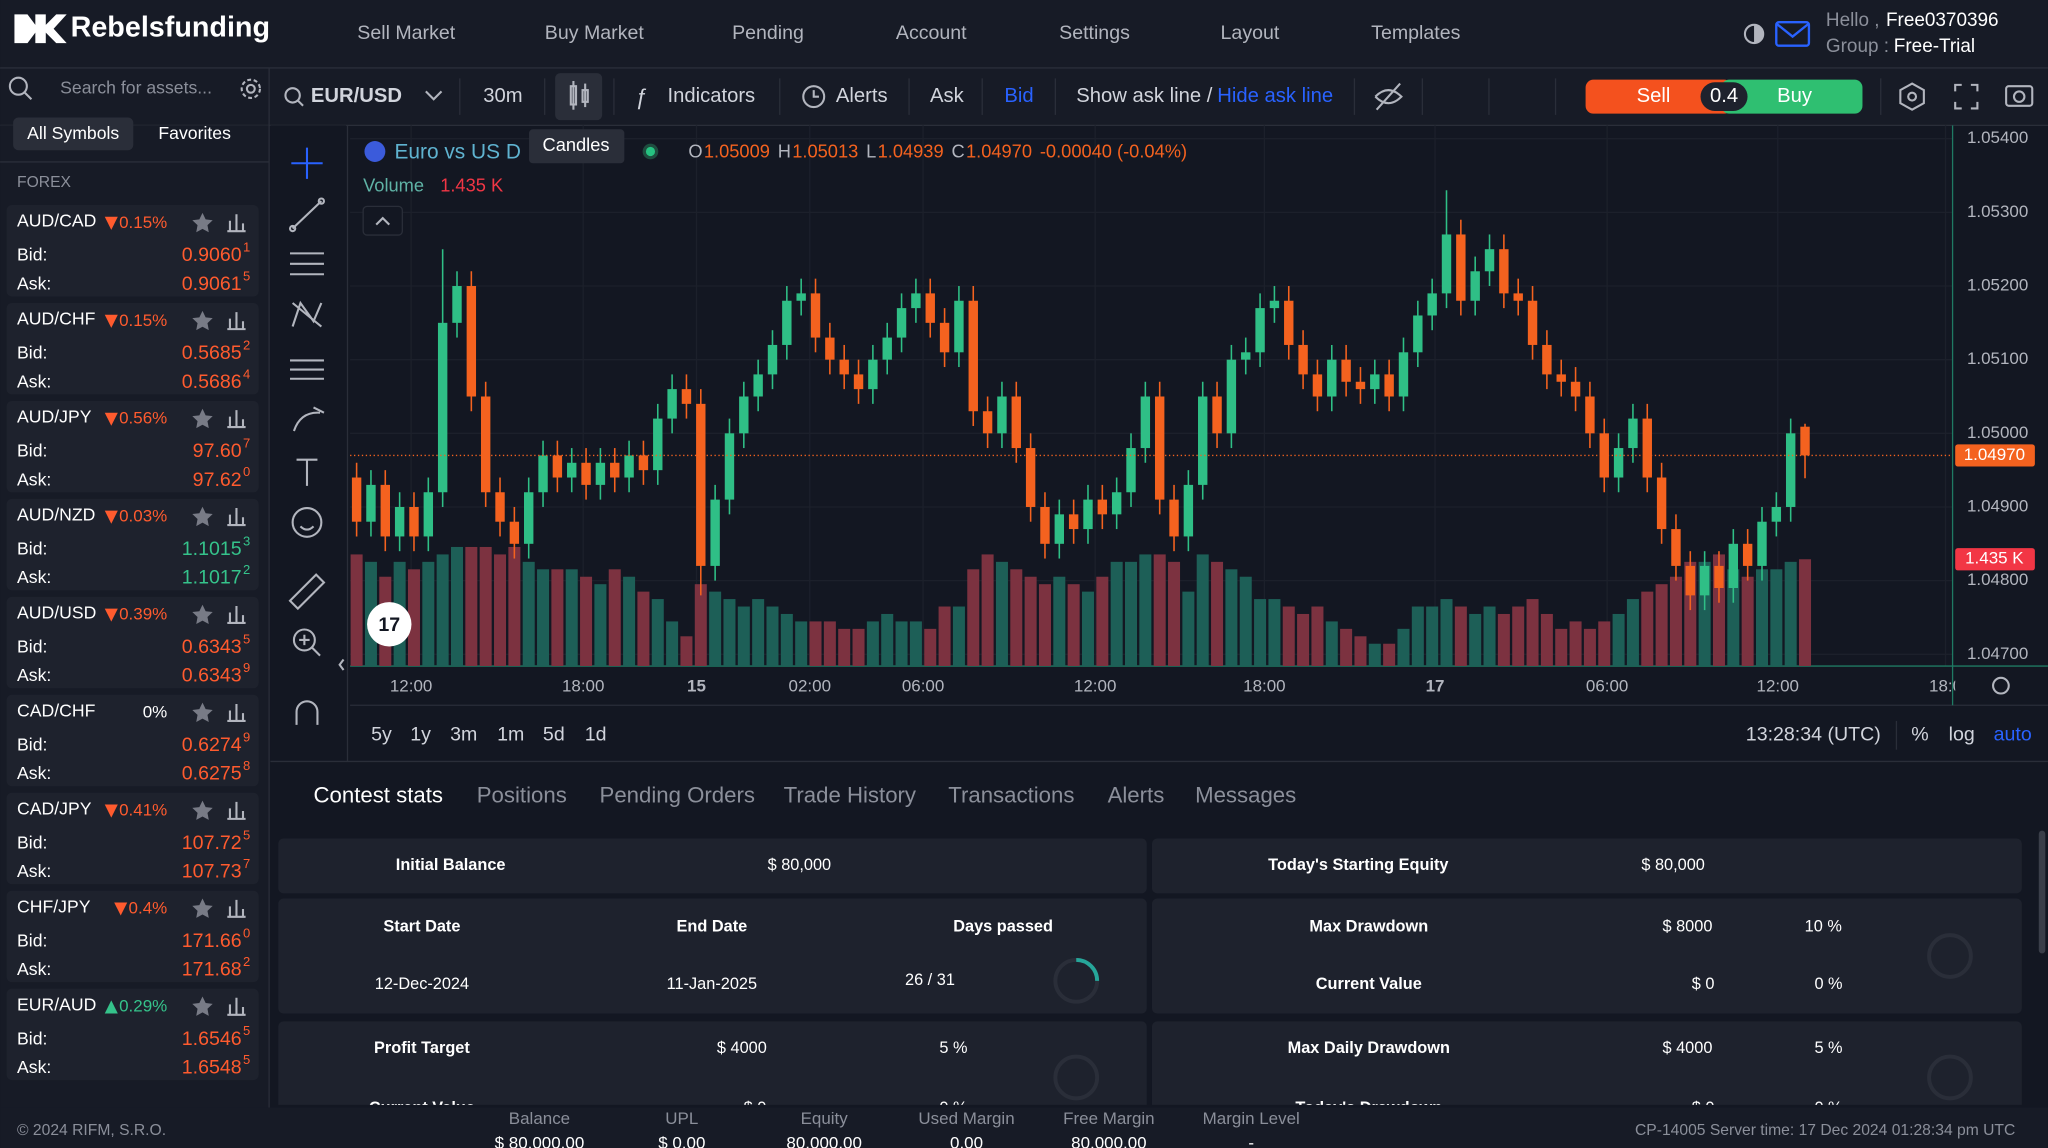 Image resolution: width=2048 pixels, height=1148 pixels. Describe the element at coordinates (341, 664) in the screenshot. I see `collapse-arrow` at that location.